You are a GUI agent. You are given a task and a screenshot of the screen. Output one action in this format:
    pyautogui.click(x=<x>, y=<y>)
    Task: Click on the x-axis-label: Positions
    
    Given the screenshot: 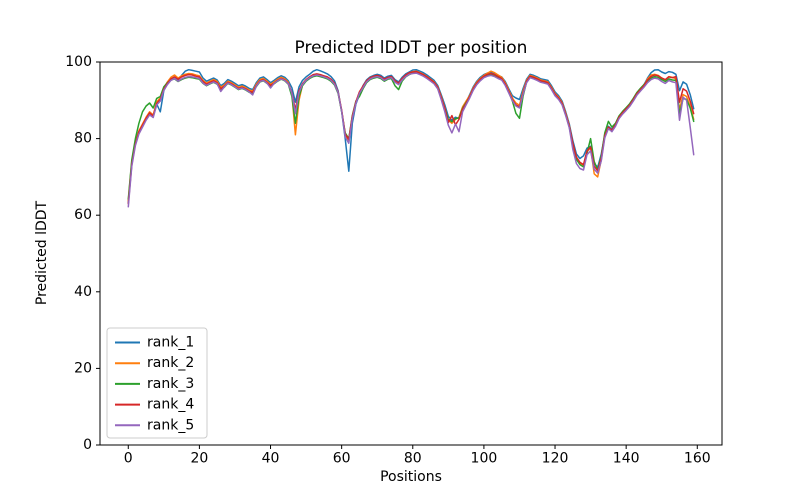 What is the action you would take?
    pyautogui.click(x=411, y=477)
    